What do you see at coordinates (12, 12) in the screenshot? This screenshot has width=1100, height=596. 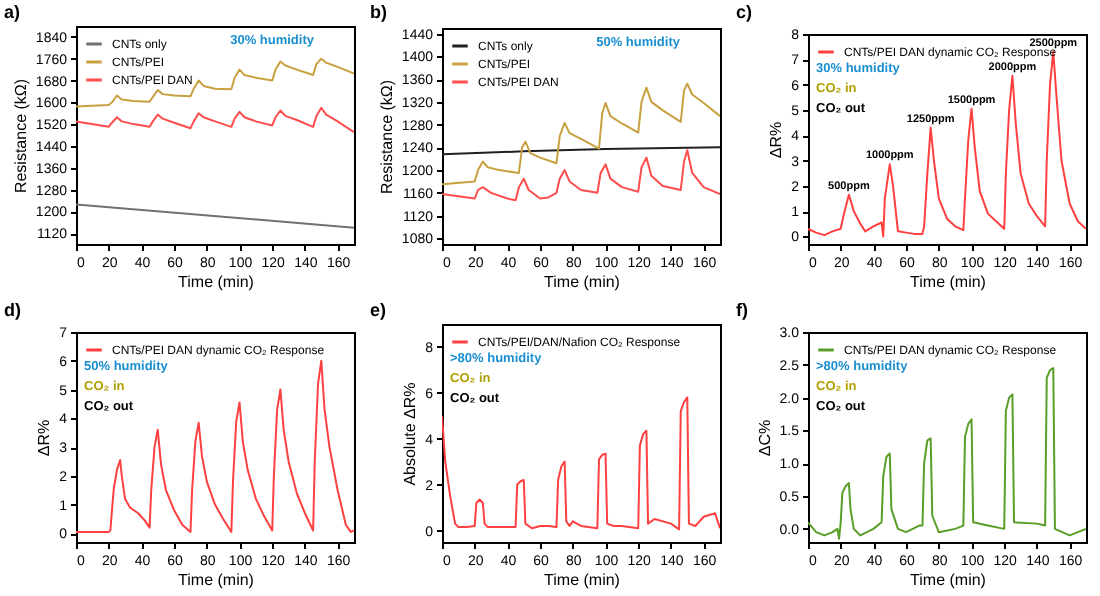 I see `chart-title: a)` at bounding box center [12, 12].